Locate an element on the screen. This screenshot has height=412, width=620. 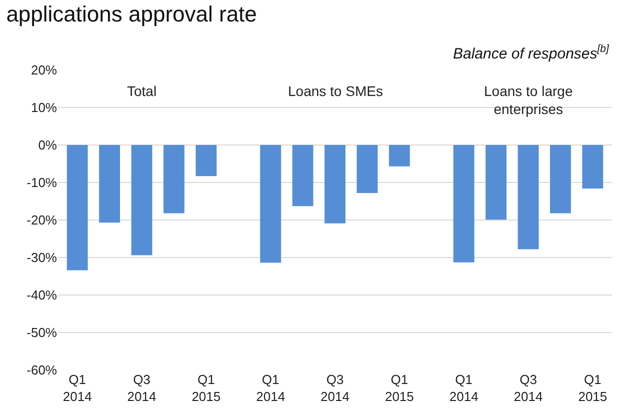
y-tick-label: -40% is located at coordinates (42, 295).